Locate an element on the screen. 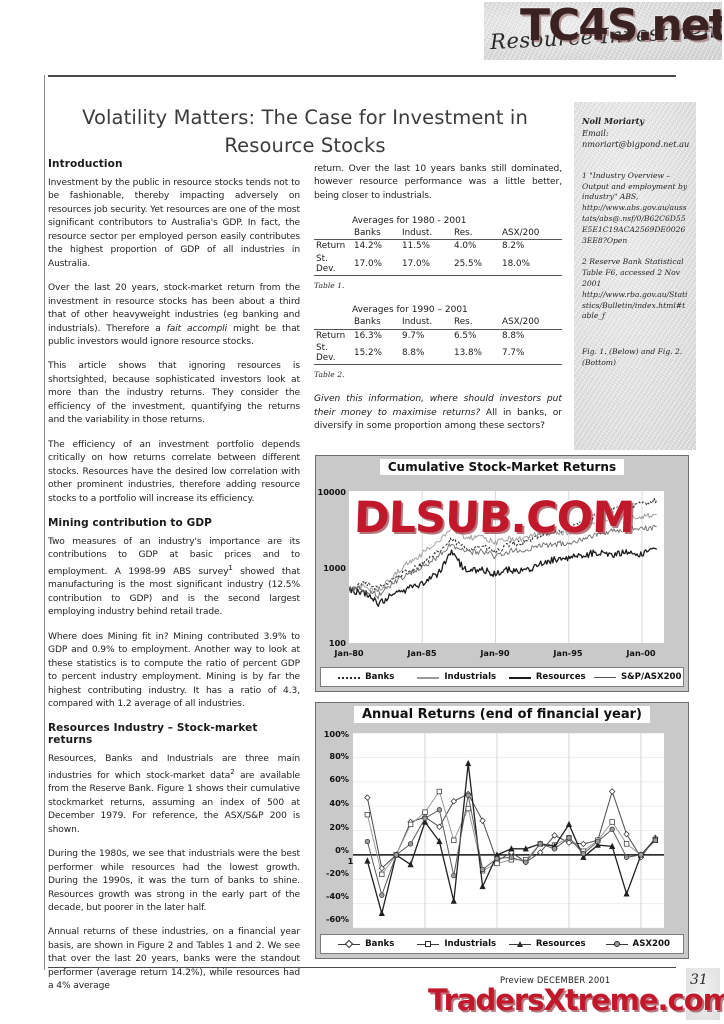 This screenshot has width=724, height=1024. table2-col-3: Res. is located at coordinates (463, 322).